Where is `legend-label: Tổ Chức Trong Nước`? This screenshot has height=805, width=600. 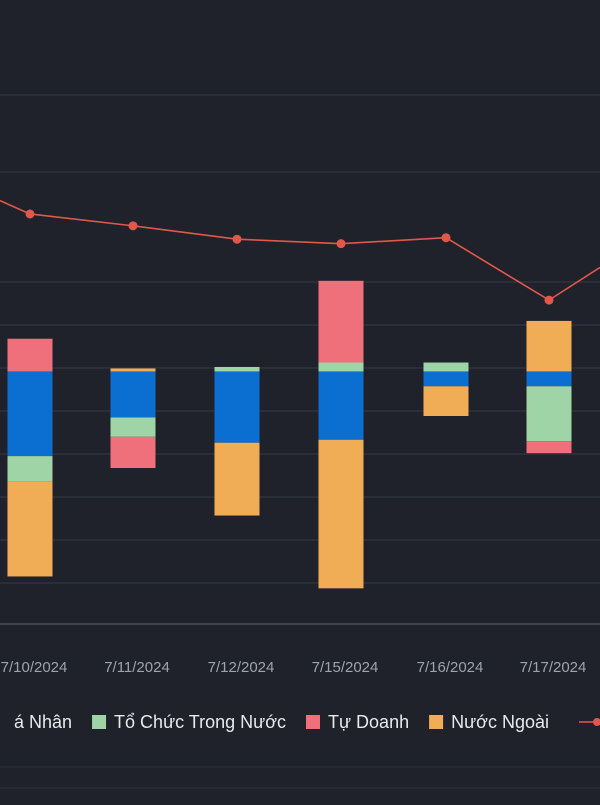
legend-label: Tổ Chức Trong Nước is located at coordinates (200, 722).